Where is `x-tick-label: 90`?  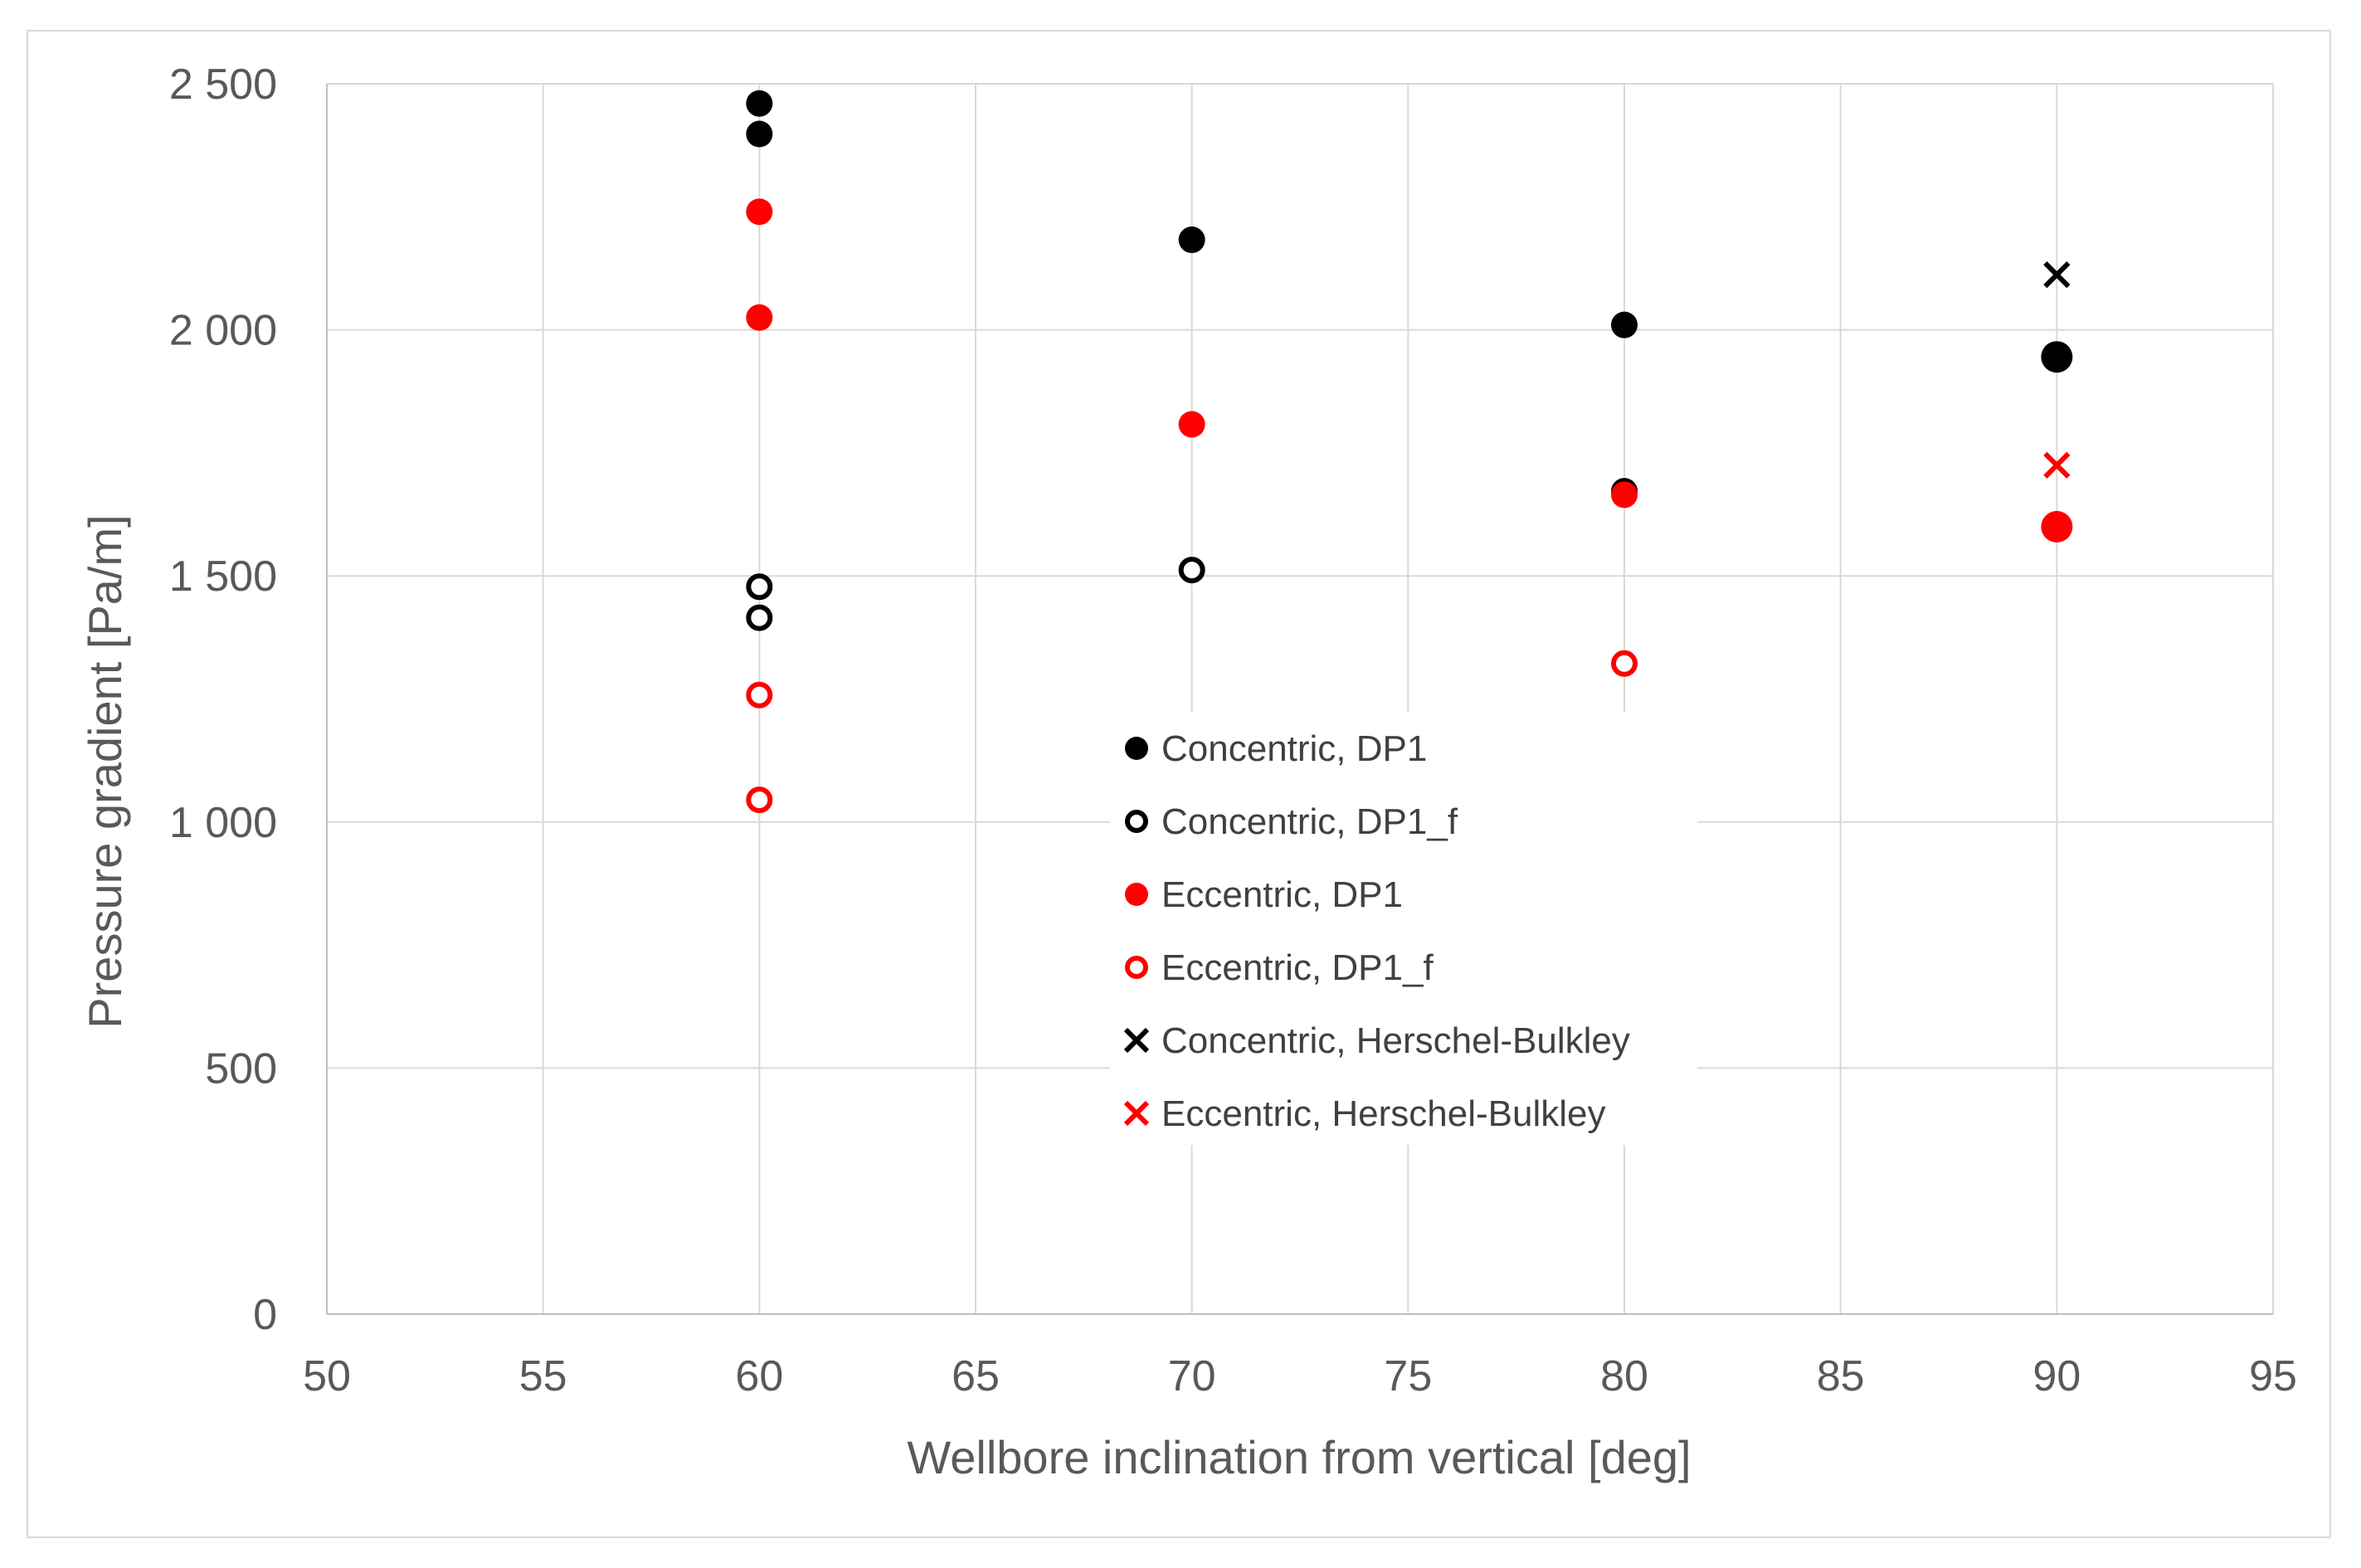 x-tick-label: 90 is located at coordinates (2056, 1376).